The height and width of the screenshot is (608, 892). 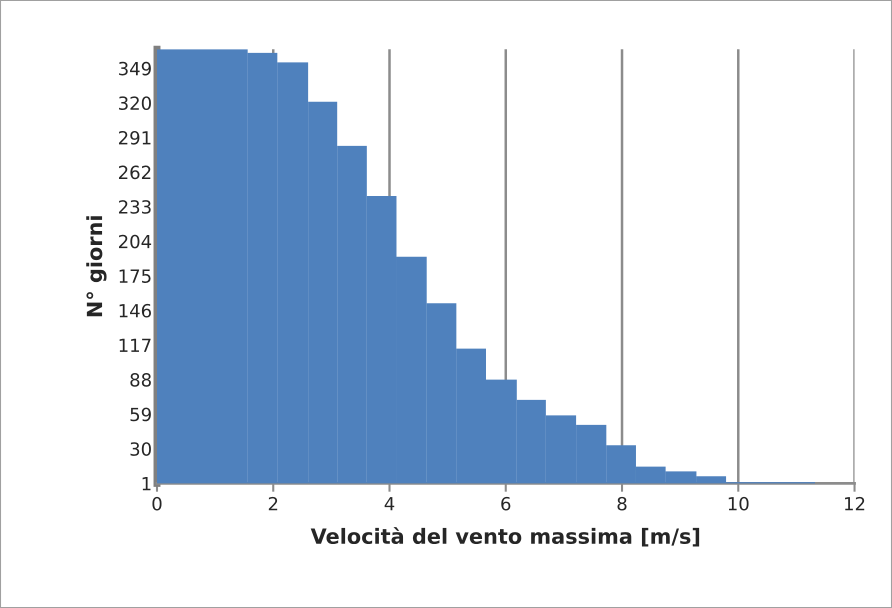 What do you see at coordinates (135, 69) in the screenshot?
I see `y-tick-label: 349` at bounding box center [135, 69].